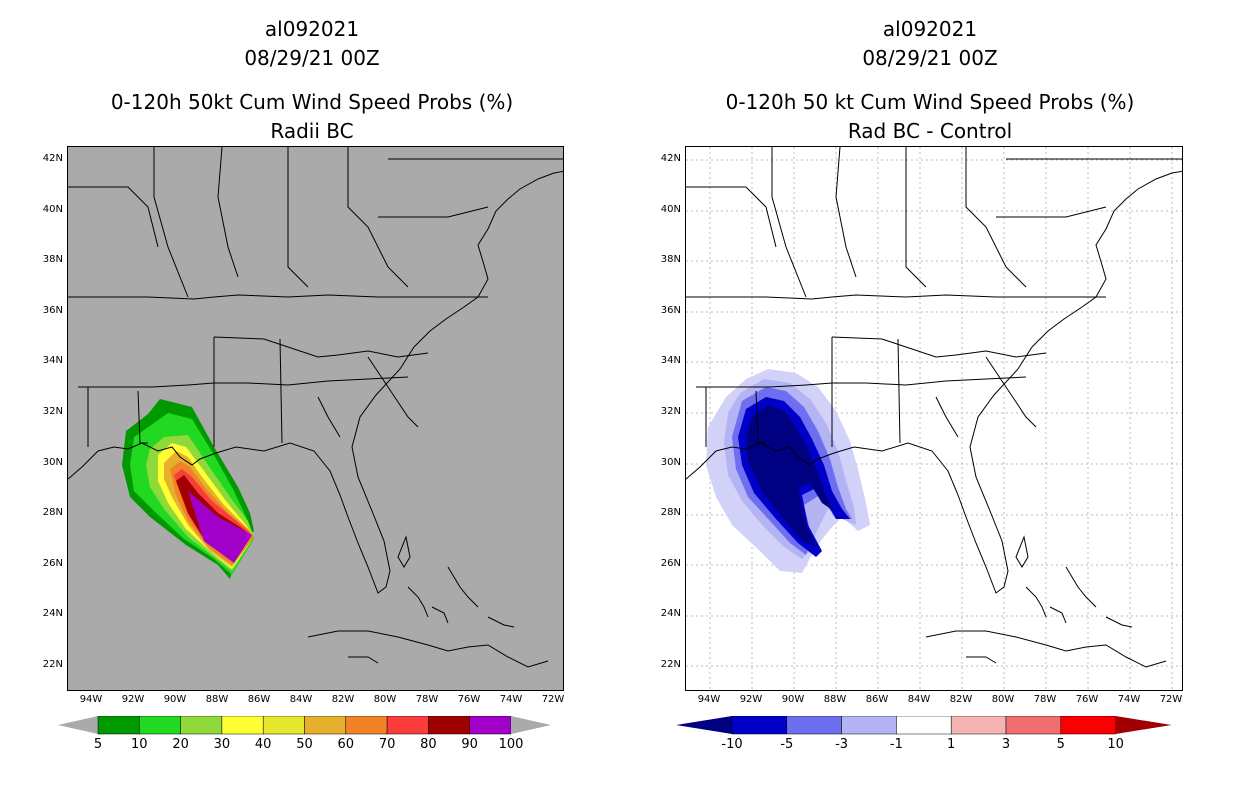 The width and height of the screenshot is (1236, 800). Describe the element at coordinates (732, 744) in the screenshot. I see `cbar-tick-label: -10` at that location.